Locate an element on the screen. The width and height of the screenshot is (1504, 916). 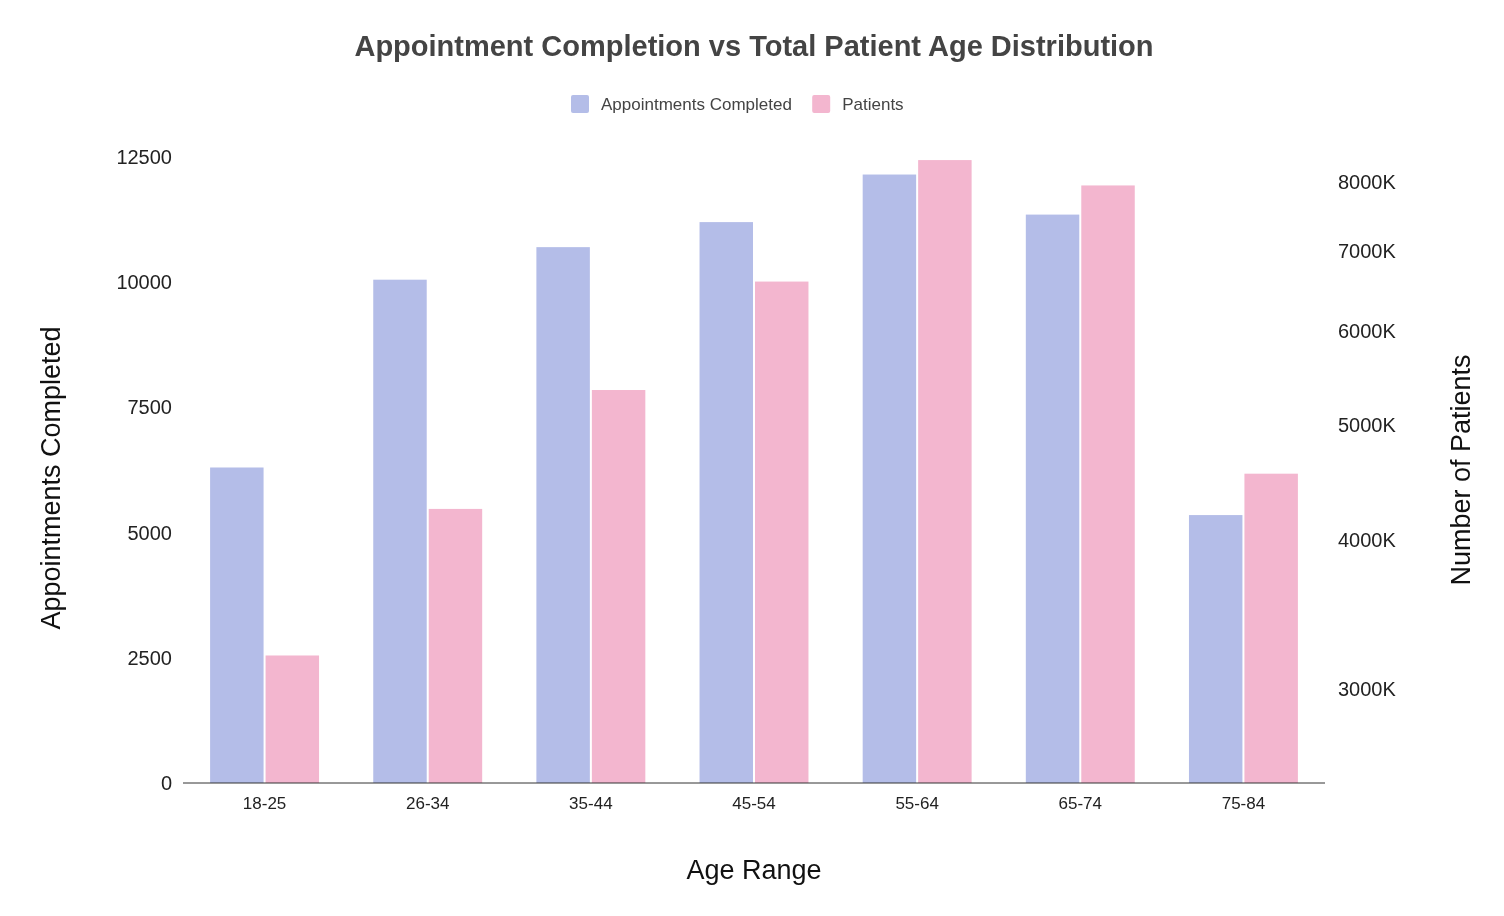
y2-tick-label: 7000K is located at coordinates (1367, 251).